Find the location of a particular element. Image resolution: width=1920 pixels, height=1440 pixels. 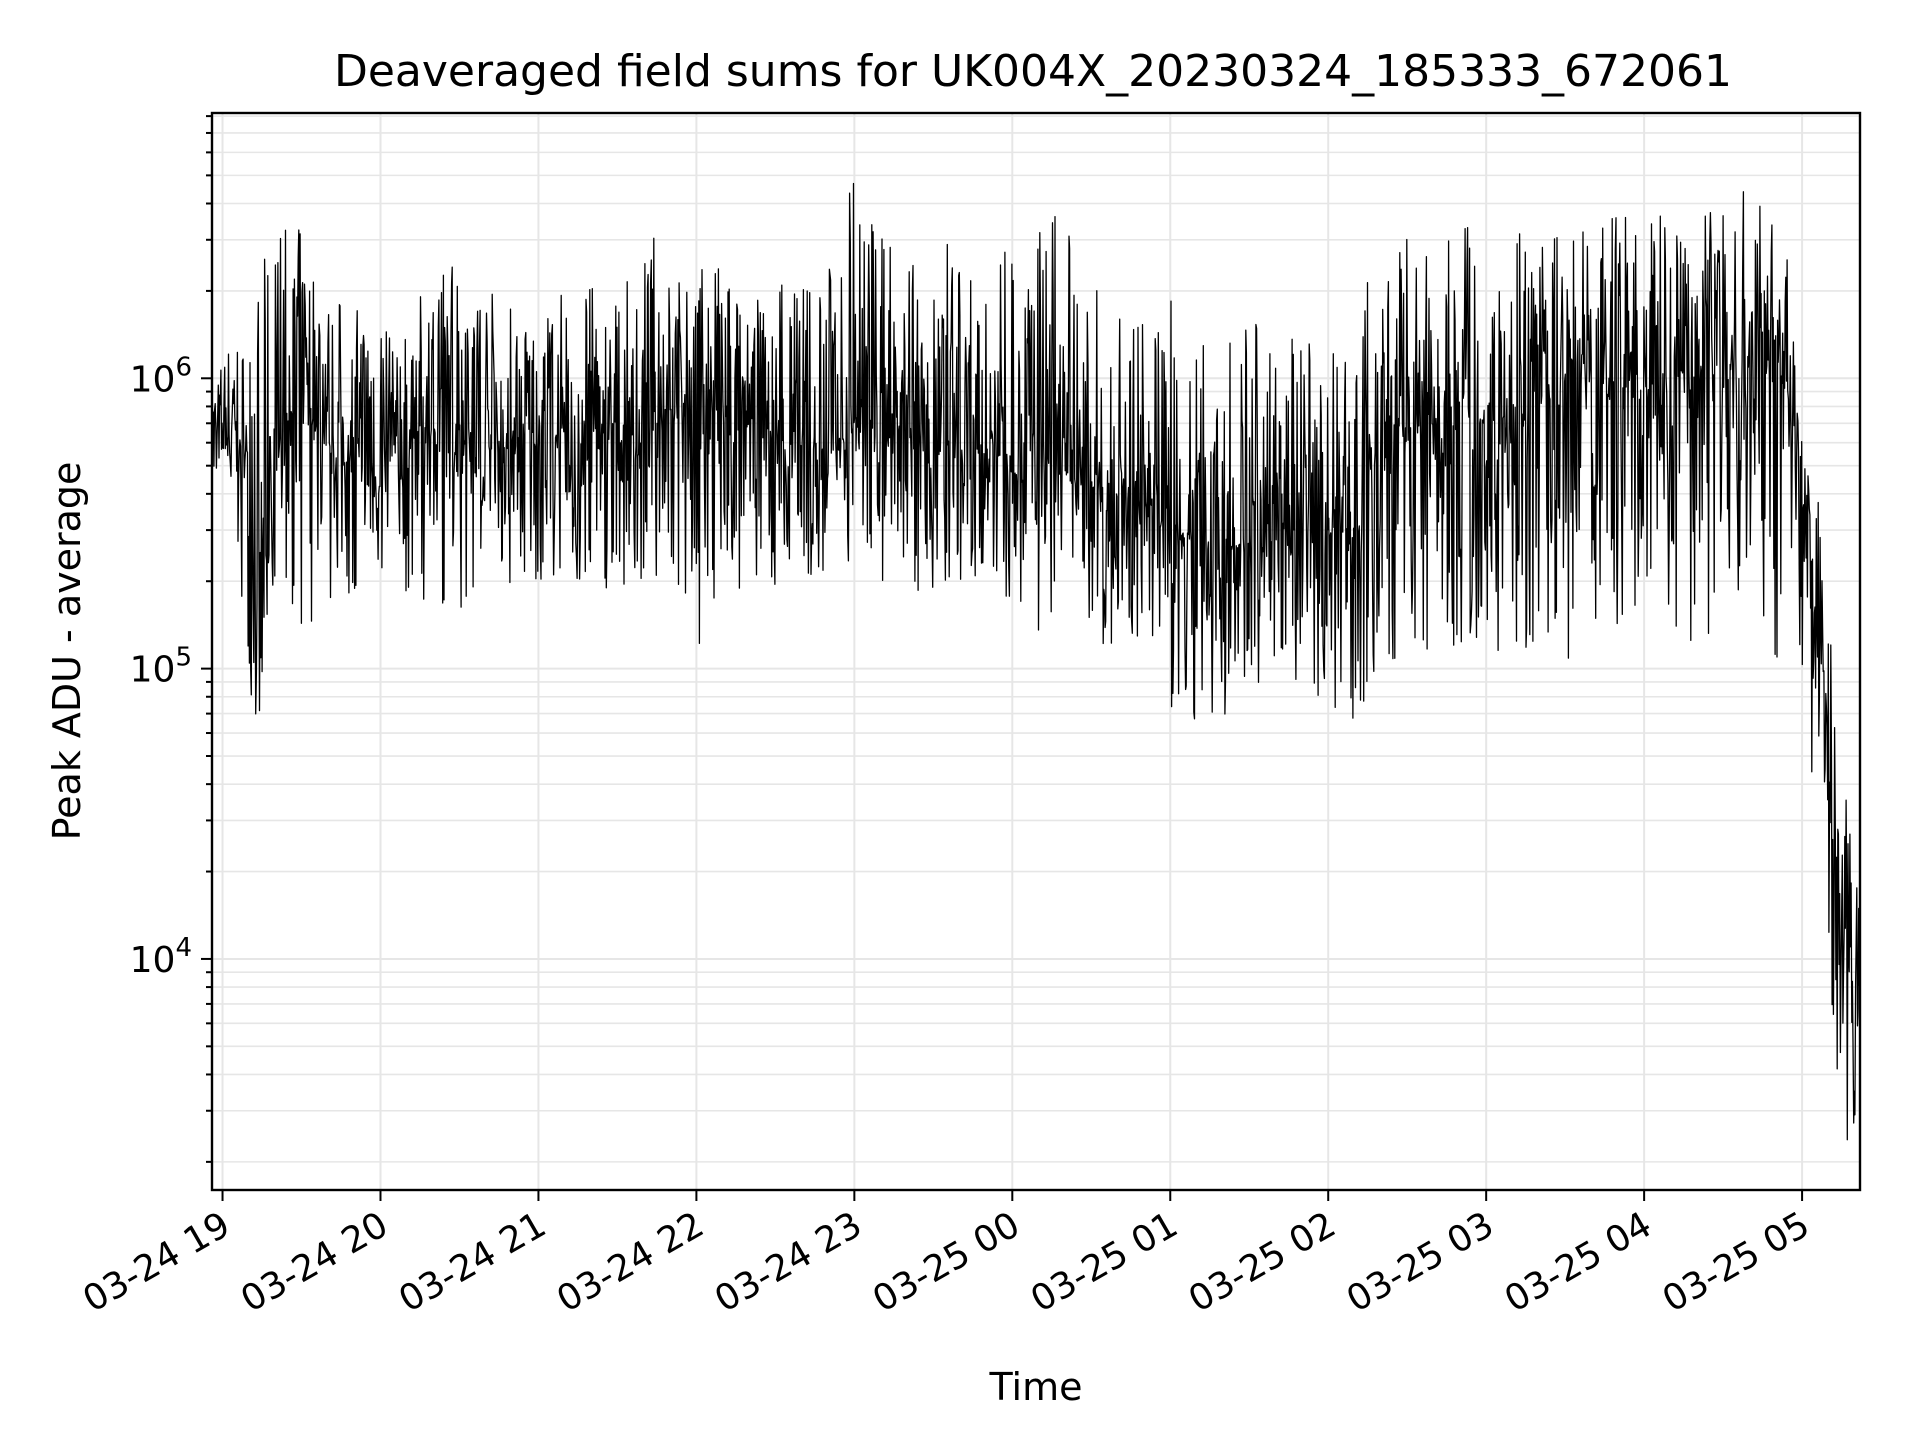

x-tick-label: 03-25 04 is located at coordinates (1578, 1262).